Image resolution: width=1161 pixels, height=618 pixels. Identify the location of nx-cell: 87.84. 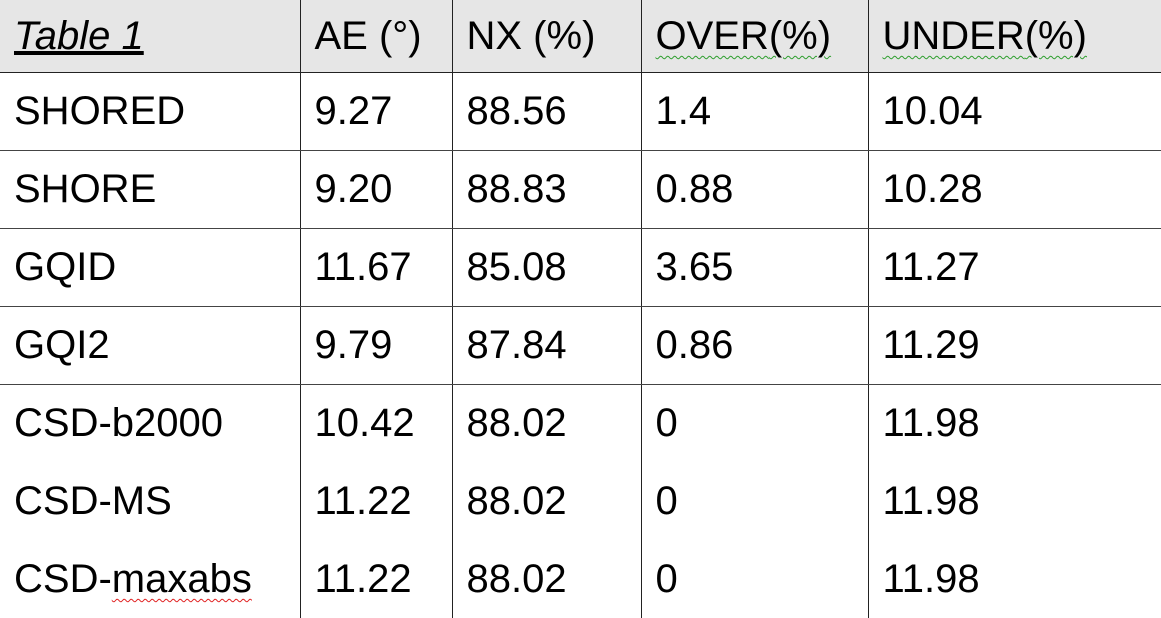
(546, 345).